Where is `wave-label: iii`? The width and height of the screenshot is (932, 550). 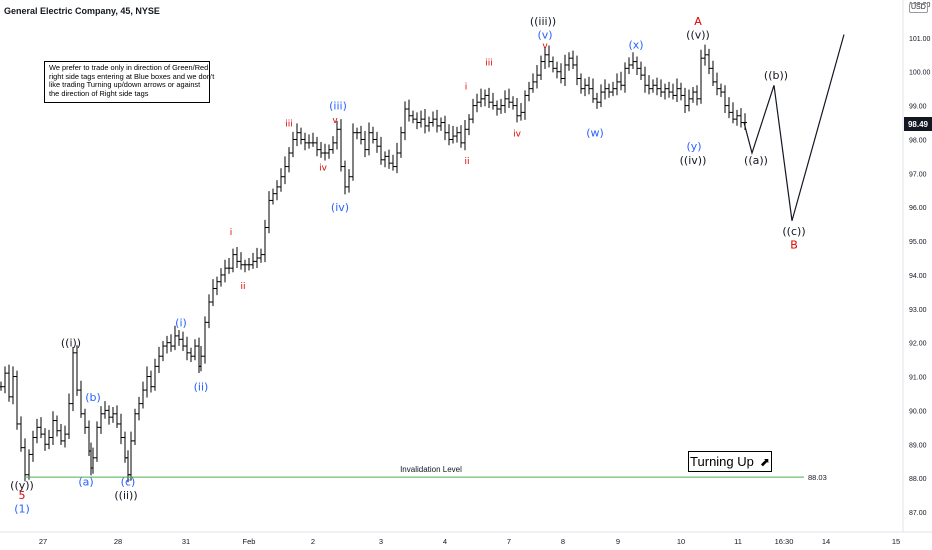
wave-label: iii is located at coordinates (289, 125).